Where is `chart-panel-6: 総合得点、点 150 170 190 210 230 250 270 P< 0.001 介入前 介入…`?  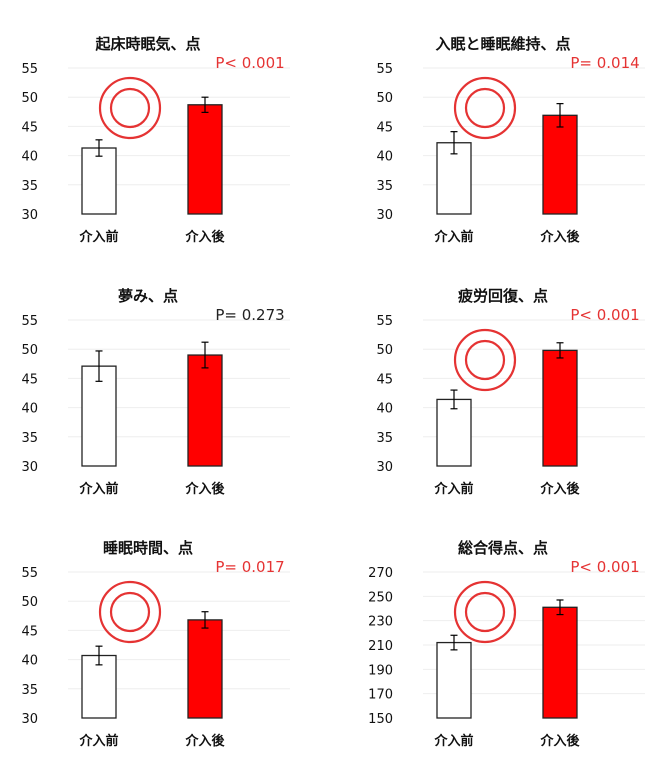
chart-panel-6: 総合得点、点 150 170 190 210 230 250 270 P< 0.001 介入前 介入… is located at coordinates (506, 644).